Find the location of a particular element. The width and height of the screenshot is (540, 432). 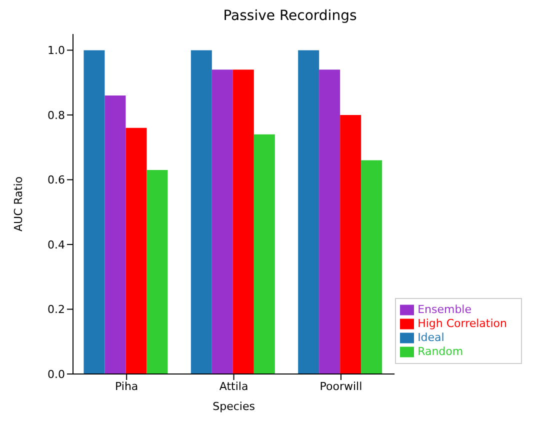

y-axis-title: AUC Ratio is located at coordinates (18, 204).